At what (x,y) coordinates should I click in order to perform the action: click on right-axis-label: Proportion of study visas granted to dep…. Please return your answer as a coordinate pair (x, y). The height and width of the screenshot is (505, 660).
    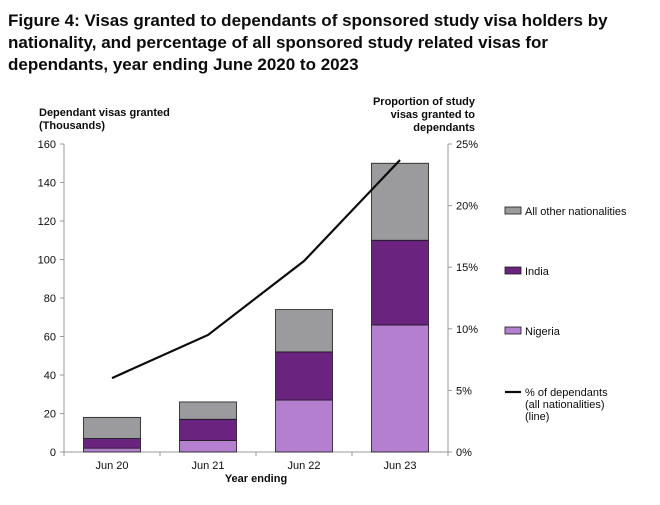
    Looking at the image, I should click on (423, 115).